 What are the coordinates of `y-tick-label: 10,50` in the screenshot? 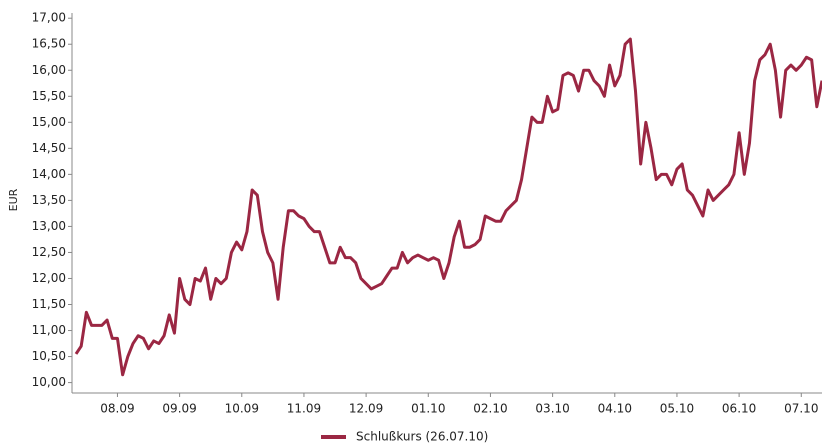 It's located at (49, 356).